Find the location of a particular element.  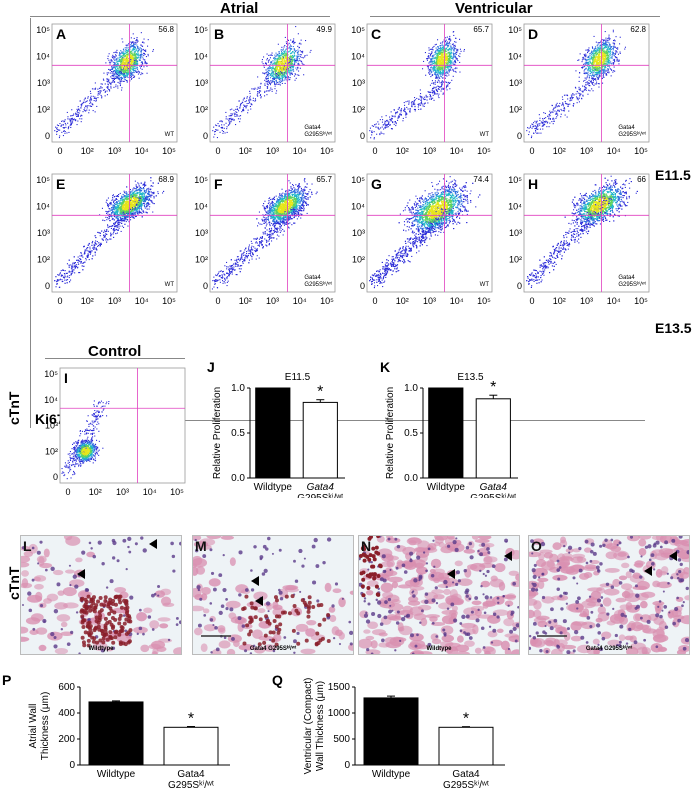

bar-mutant is located at coordinates (191, 746).